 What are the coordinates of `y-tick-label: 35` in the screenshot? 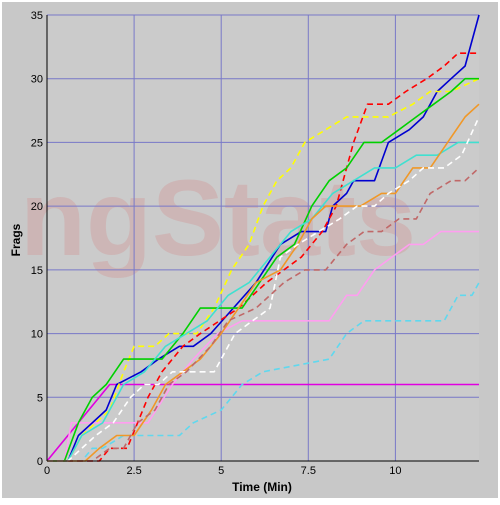 It's located at (37, 16).